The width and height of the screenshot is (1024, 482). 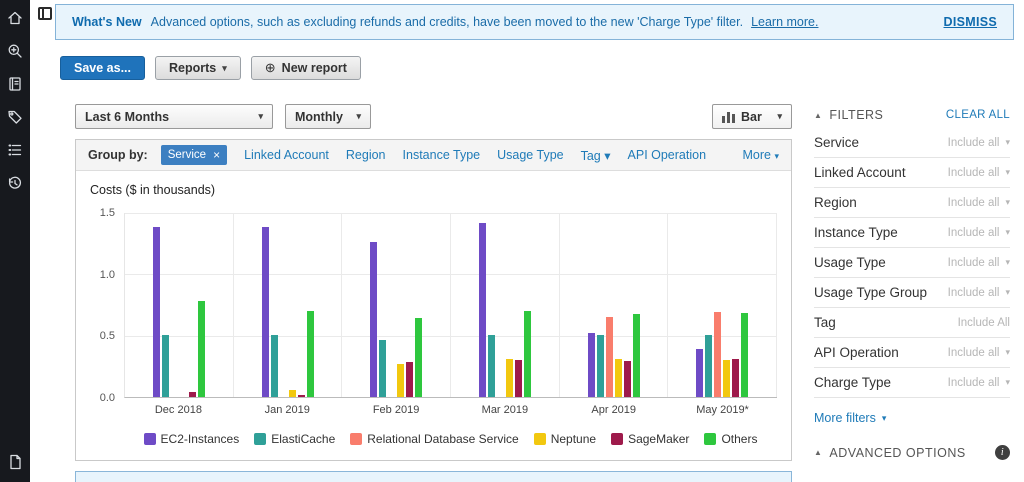 What do you see at coordinates (288, 305) in the screenshot?
I see `bar-group-jan-2019` at bounding box center [288, 305].